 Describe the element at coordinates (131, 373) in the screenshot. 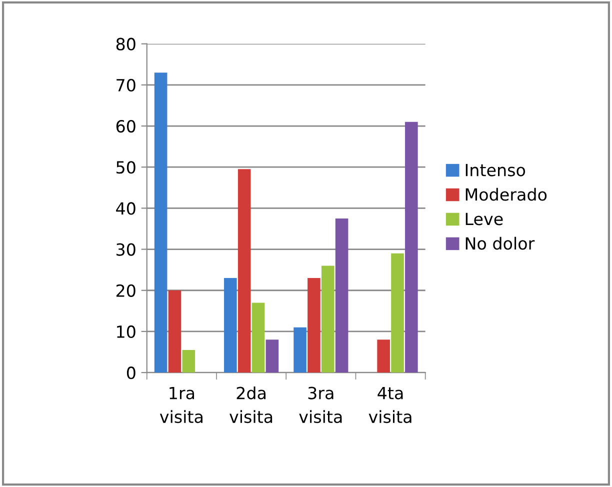

I see `y-tick-label: 0` at that location.